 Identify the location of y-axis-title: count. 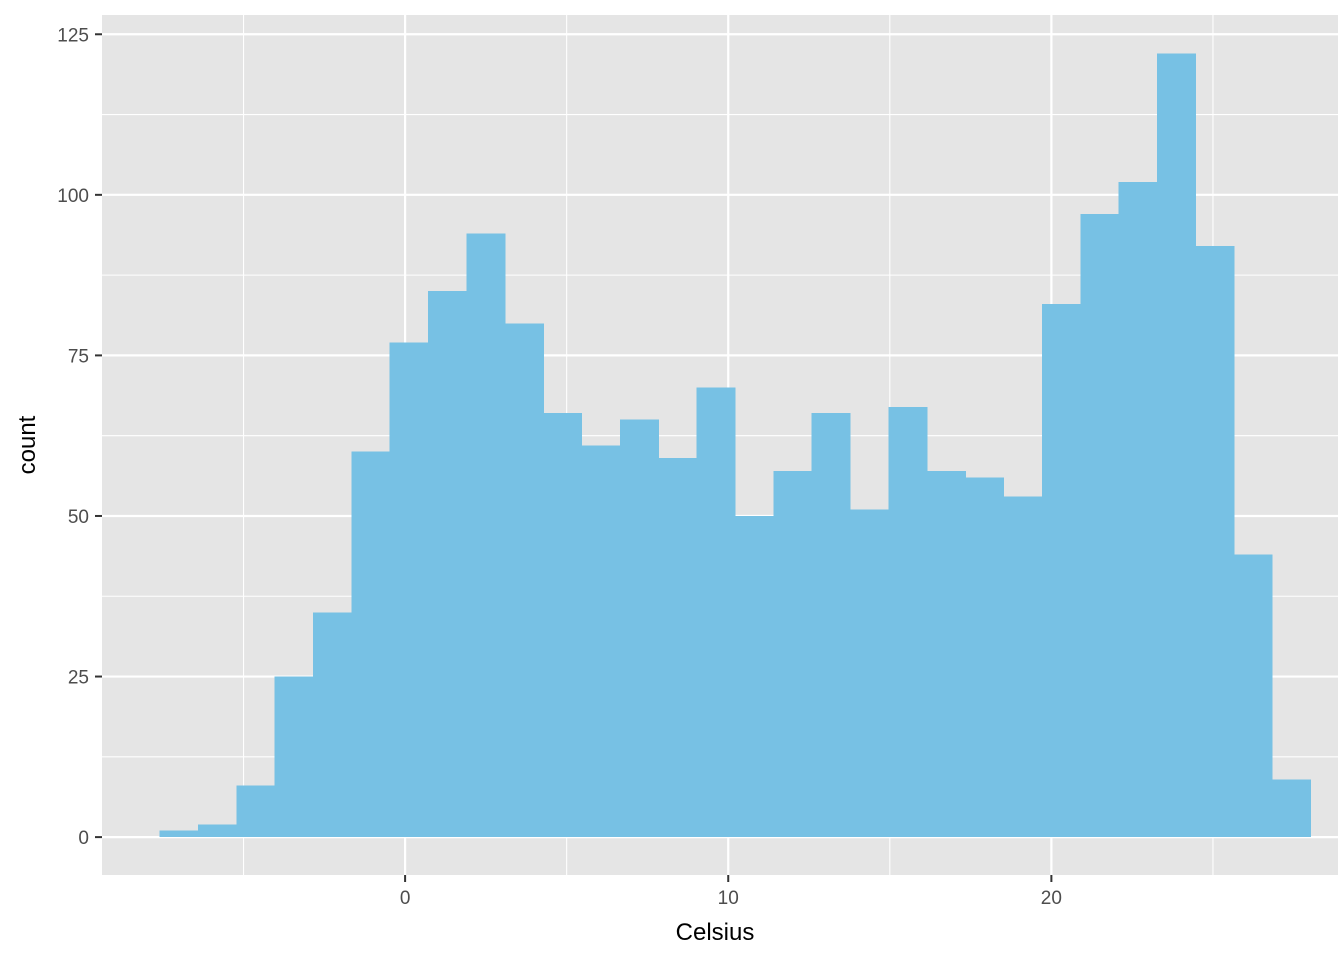
(27, 444).